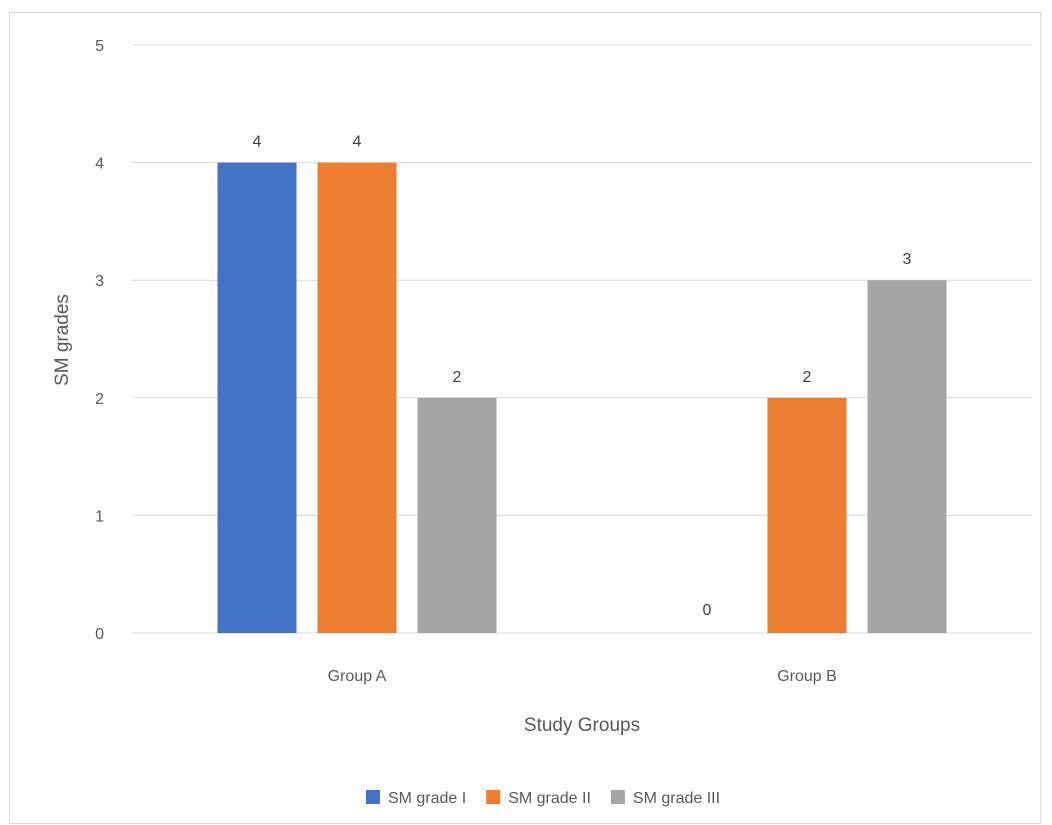 This screenshot has width=1052, height=825. I want to click on x-tick-labels: Group A Group B, so click(582, 676).